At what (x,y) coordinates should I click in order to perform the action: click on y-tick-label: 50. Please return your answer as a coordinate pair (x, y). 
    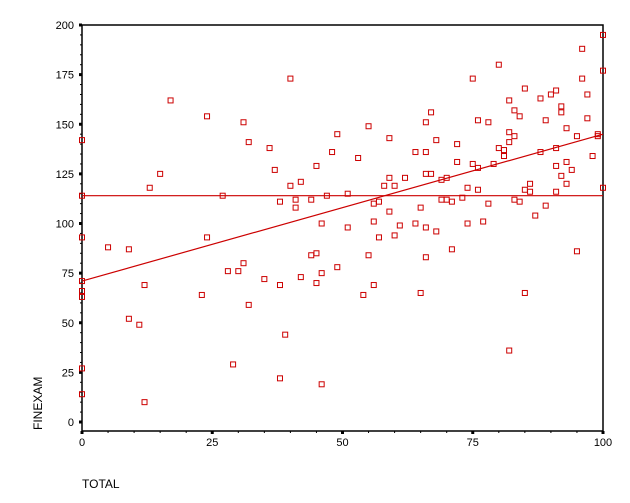
    Looking at the image, I should click on (68, 324).